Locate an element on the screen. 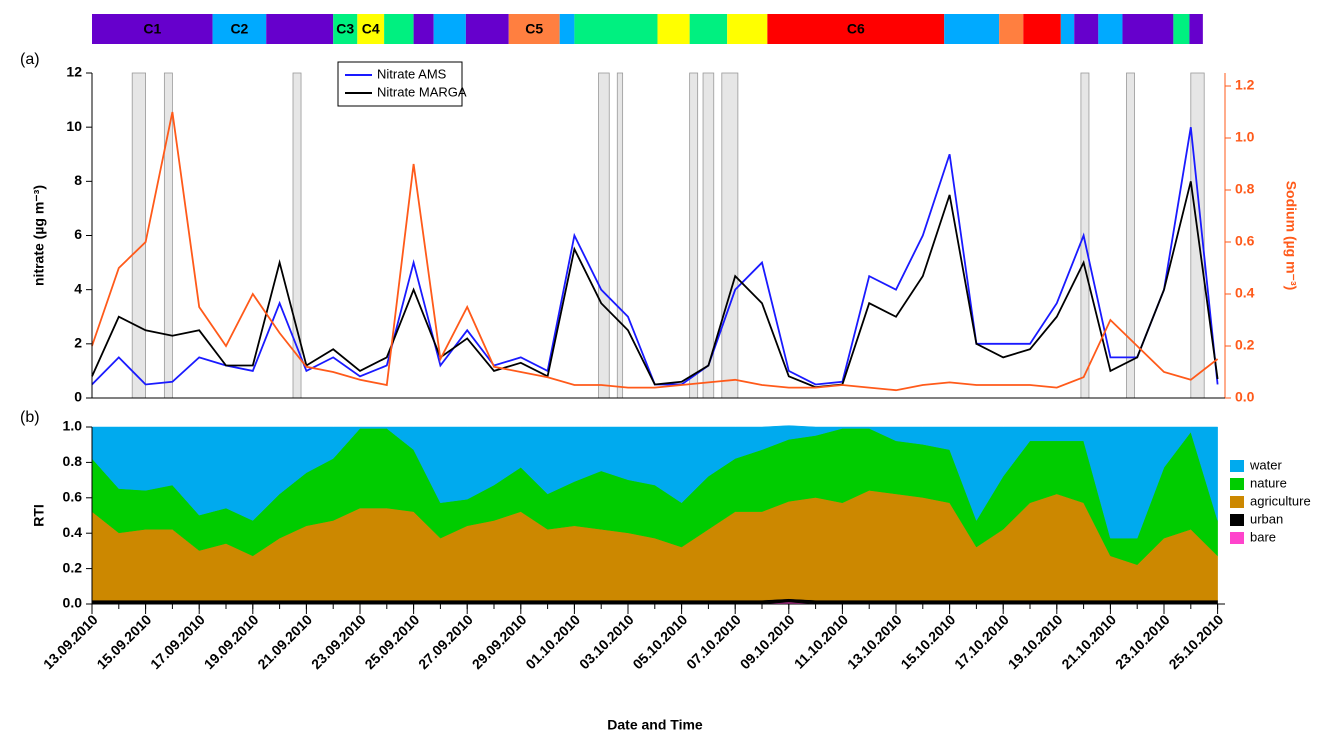 This screenshot has height=734, width=1333. x-tick-label: 15.10.2010 is located at coordinates (927, 641).